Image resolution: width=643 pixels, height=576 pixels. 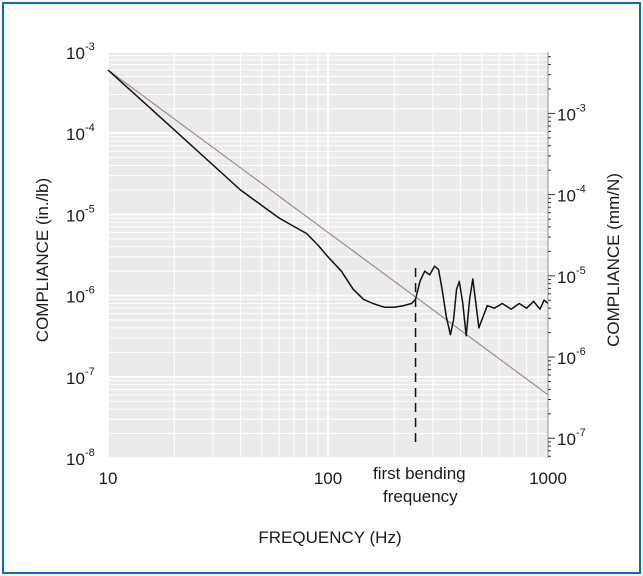 I want to click on y2-tick-exponent: -5, so click(x=581, y=271).